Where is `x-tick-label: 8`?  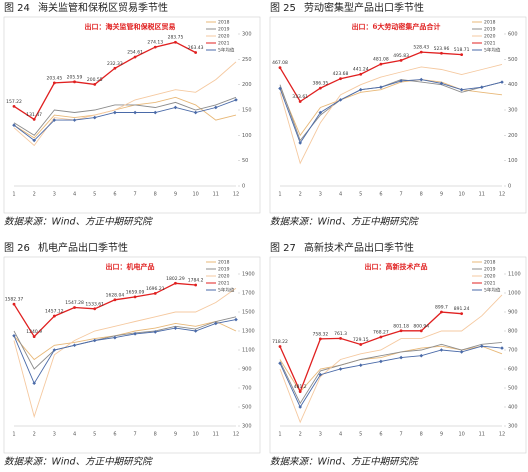
x-tick-label: 8 is located at coordinates (421, 435).